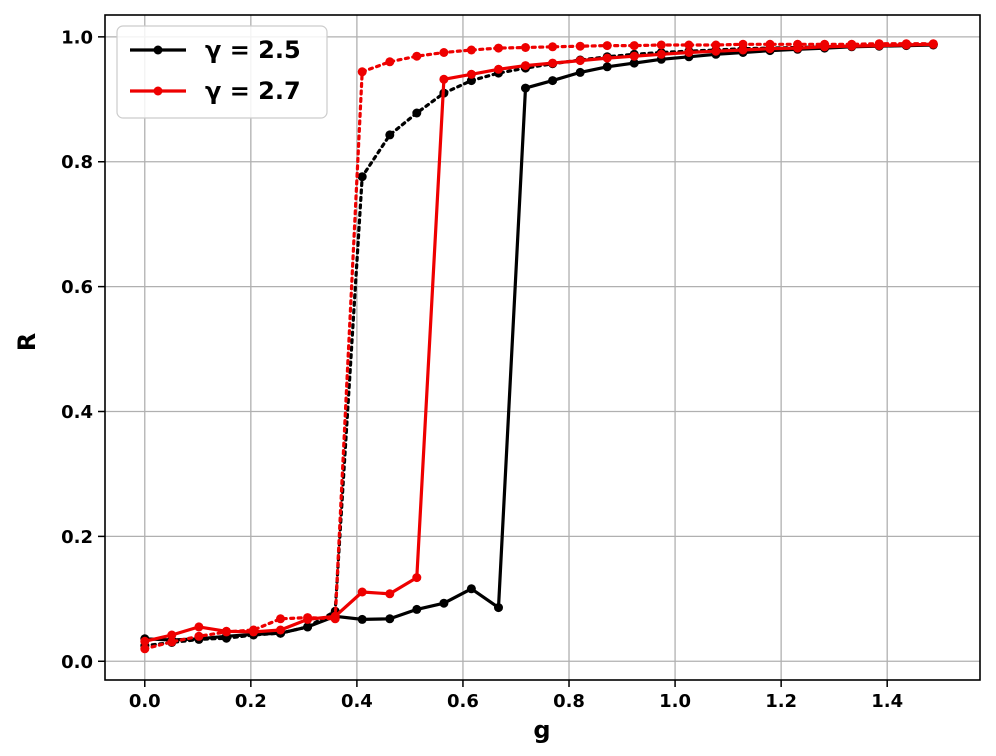 The width and height of the screenshot is (996, 756). I want to click on x-tick-label: 1.2, so click(781, 701).